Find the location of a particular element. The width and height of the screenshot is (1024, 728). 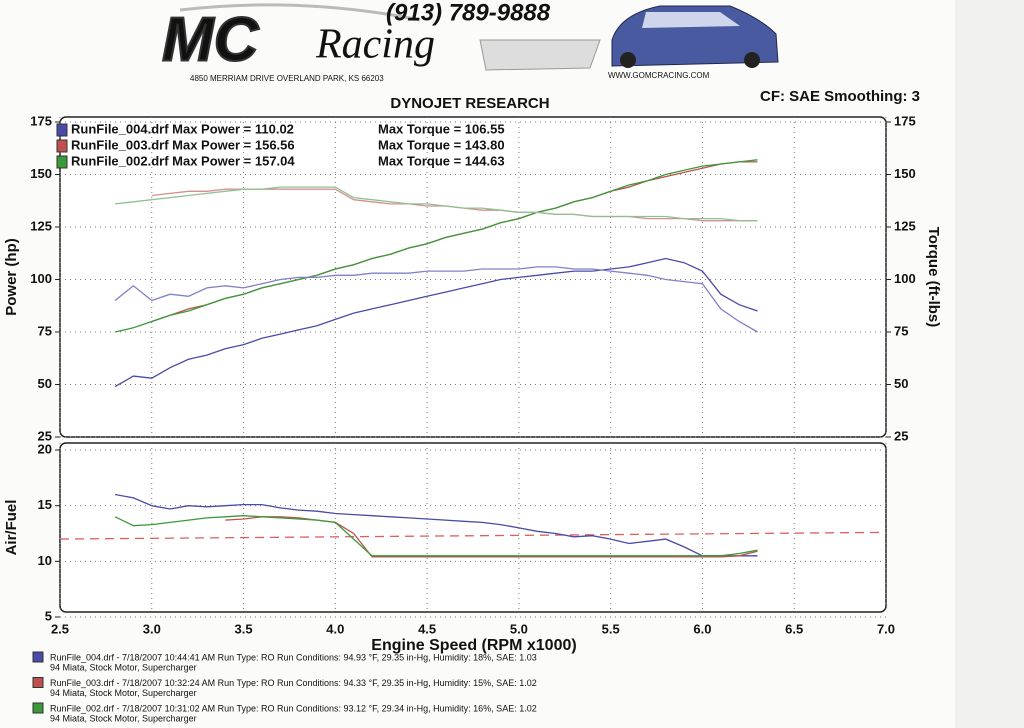

y2-tick-label: 50 is located at coordinates (901, 383).